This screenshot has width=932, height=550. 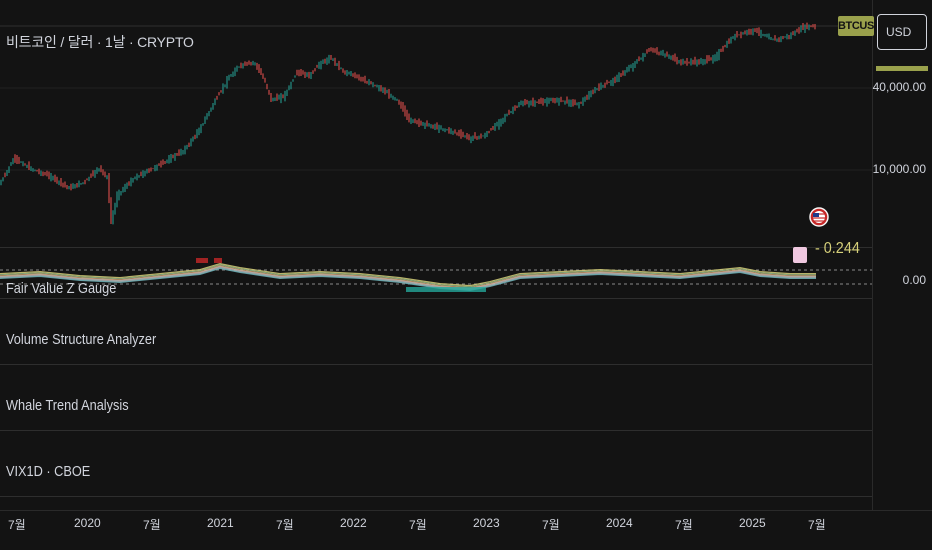 What do you see at coordinates (819, 222) in the screenshot?
I see `us-flag-icon` at bounding box center [819, 222].